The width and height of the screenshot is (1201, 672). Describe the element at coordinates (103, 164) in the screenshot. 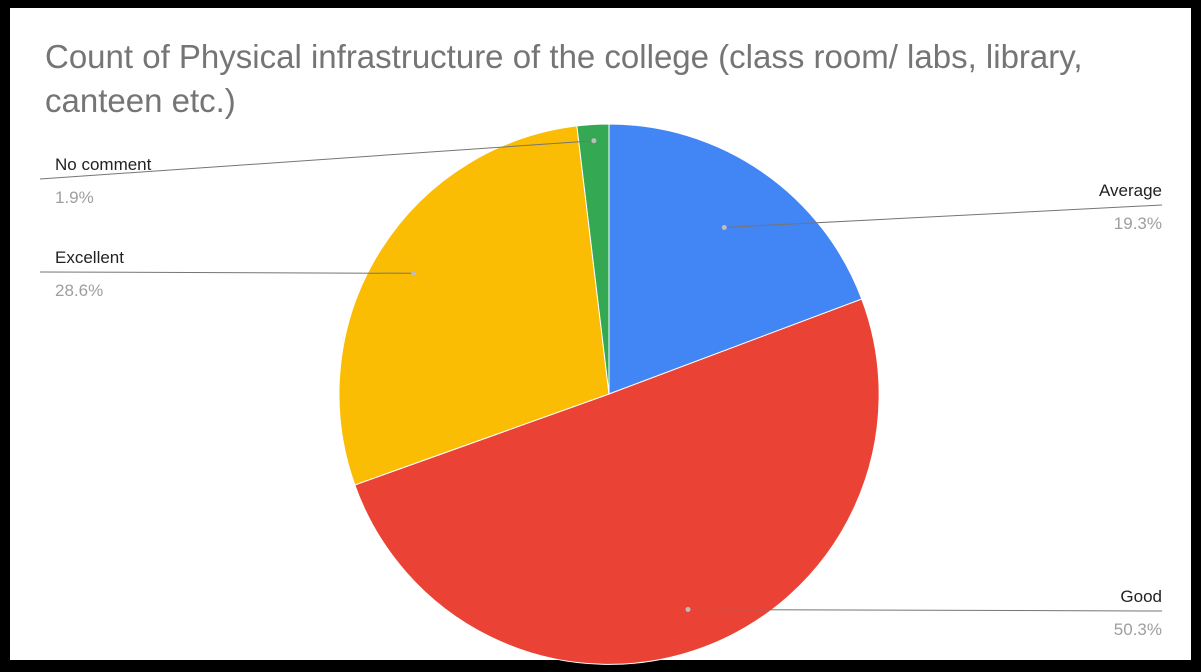

I see `slice-label-no-comment: No comment` at that location.